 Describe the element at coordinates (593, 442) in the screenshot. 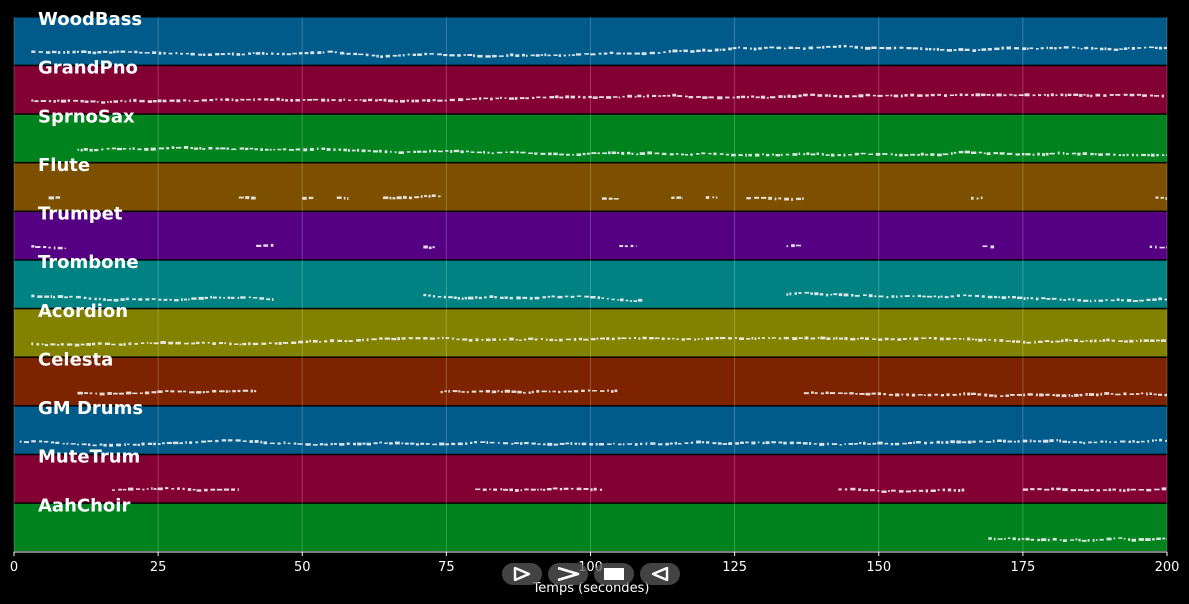

I see `track-notes` at that location.